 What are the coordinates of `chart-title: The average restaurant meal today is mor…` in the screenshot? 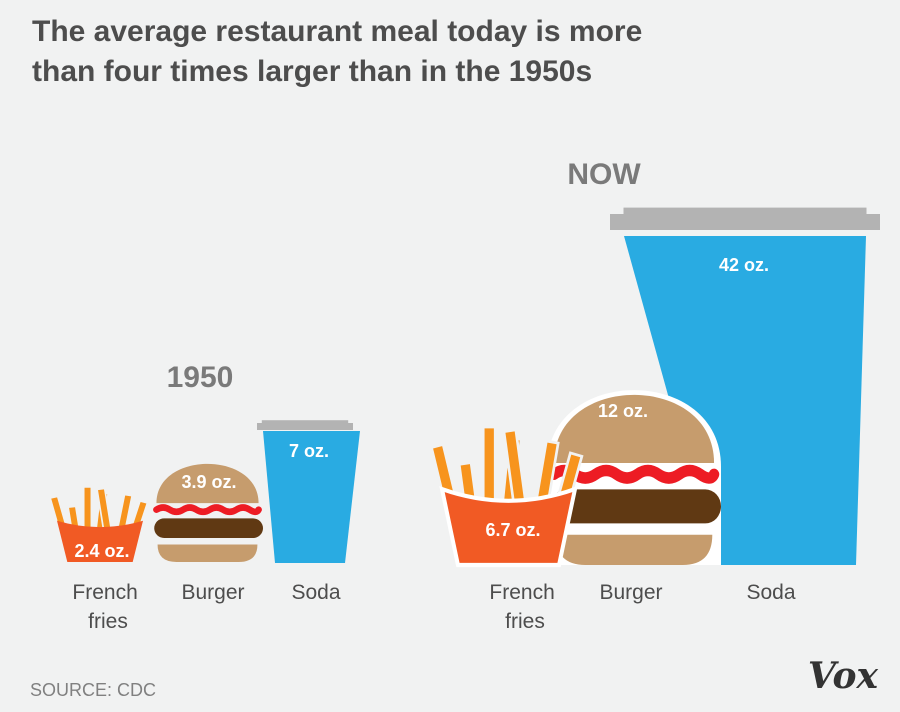 It's located at (462, 52).